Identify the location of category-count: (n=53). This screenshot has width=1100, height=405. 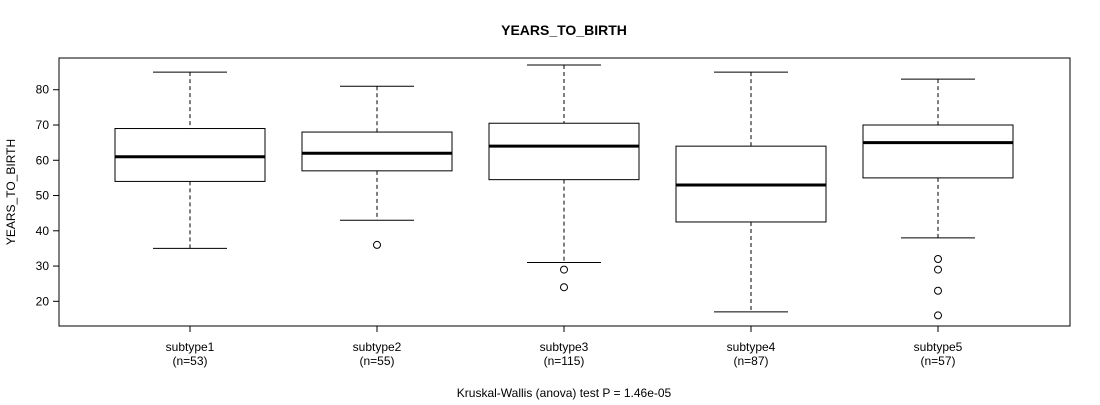
(189, 361).